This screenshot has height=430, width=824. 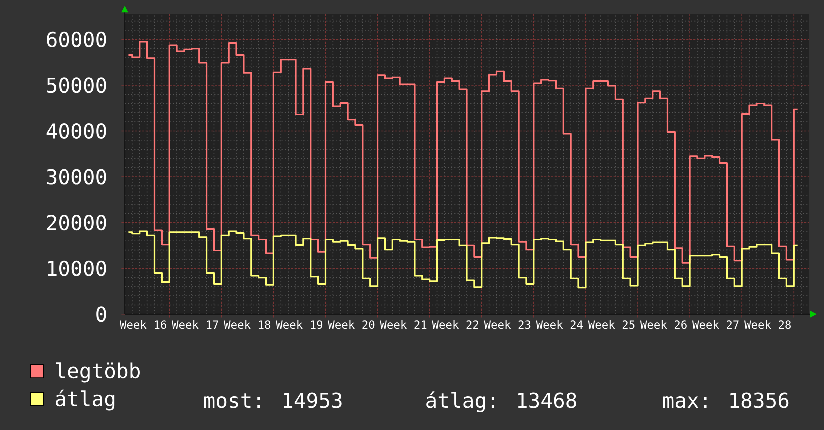 What do you see at coordinates (76, 40) in the screenshot?
I see `y-tick-label: 60000` at bounding box center [76, 40].